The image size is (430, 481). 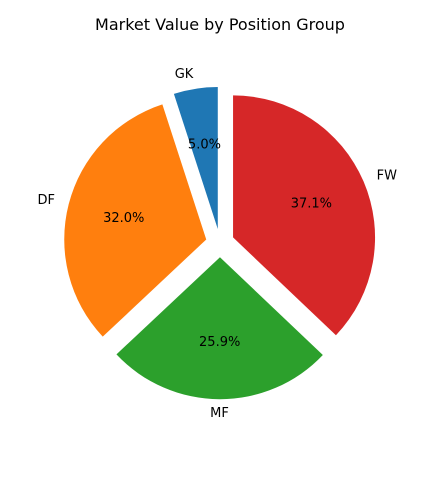 What do you see at coordinates (204, 144) in the screenshot?
I see `slice-pct-label-gk: 5.0%` at bounding box center [204, 144].